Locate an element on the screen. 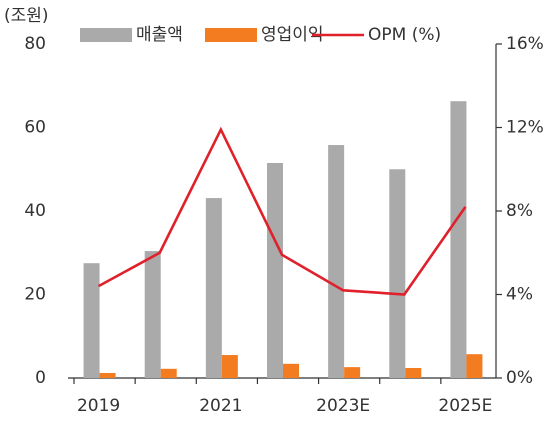  y-tick-label: 60 is located at coordinates (35, 128).